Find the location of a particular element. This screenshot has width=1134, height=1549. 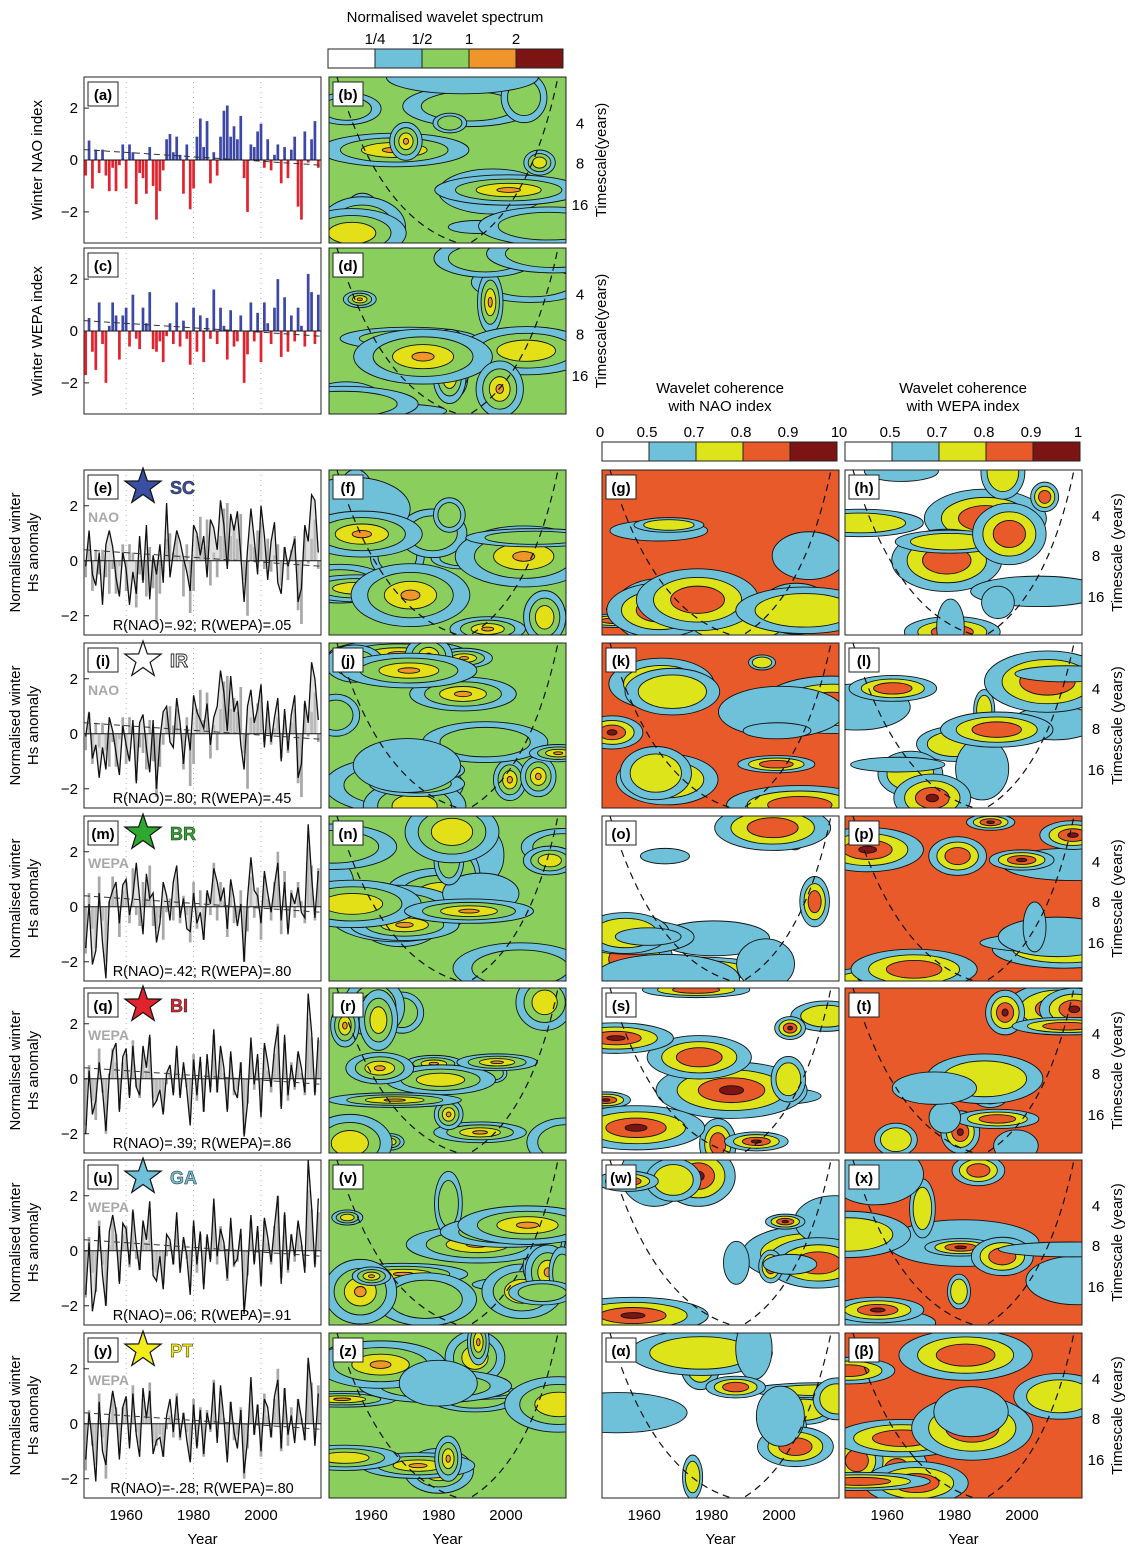

correlation-text: R(NAO)=.42; R(WEPA)=.80 is located at coordinates (202, 972).